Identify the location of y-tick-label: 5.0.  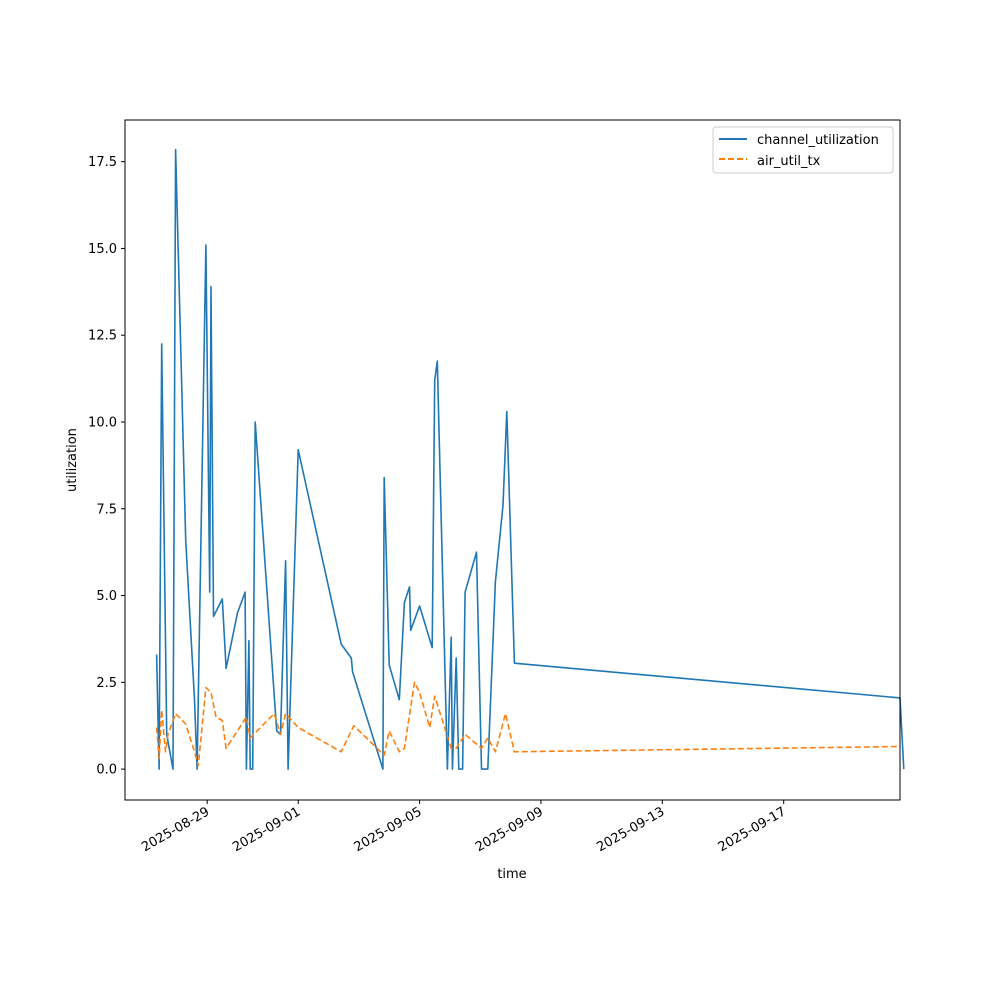
(106, 596).